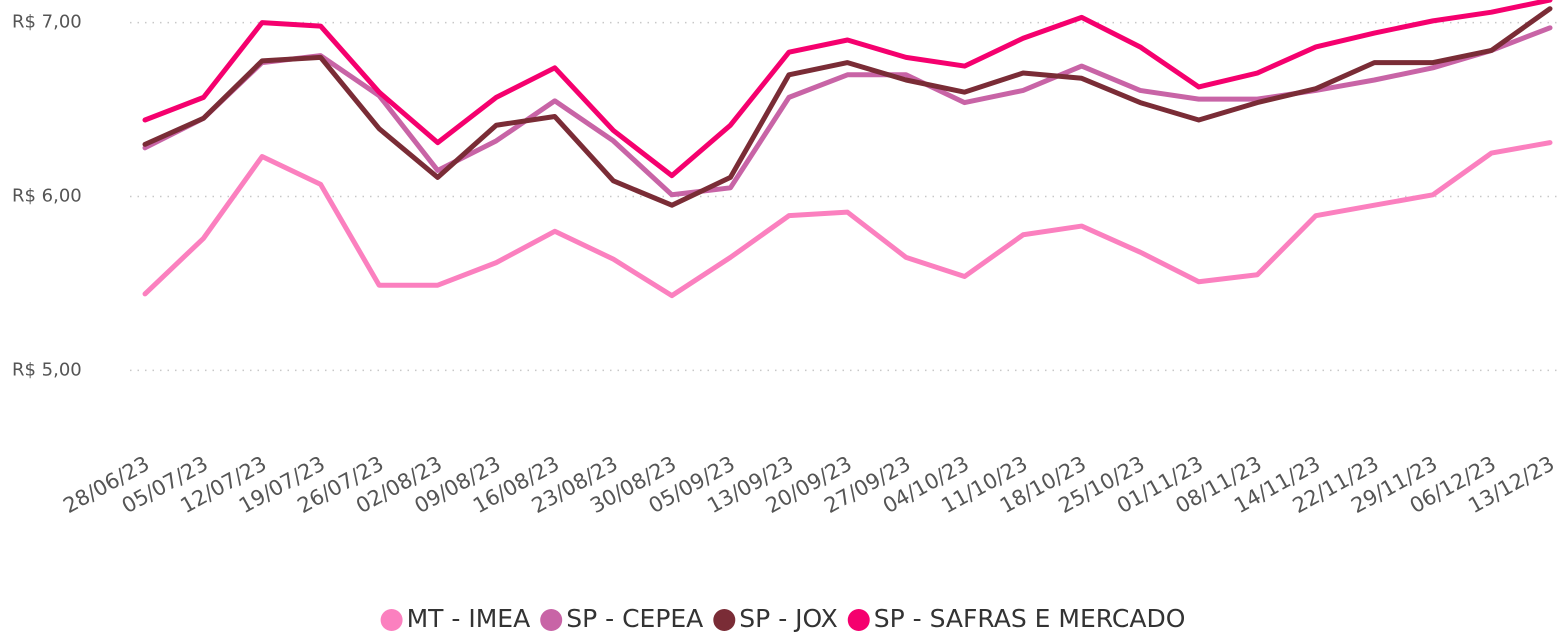  I want to click on legend-label: MT - IMEA, so click(469, 618).